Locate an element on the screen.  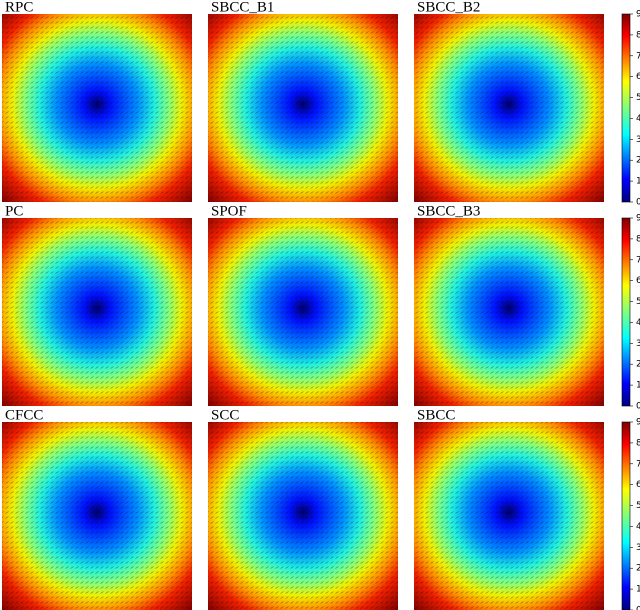
panel-title: PC is located at coordinates (14, 211).